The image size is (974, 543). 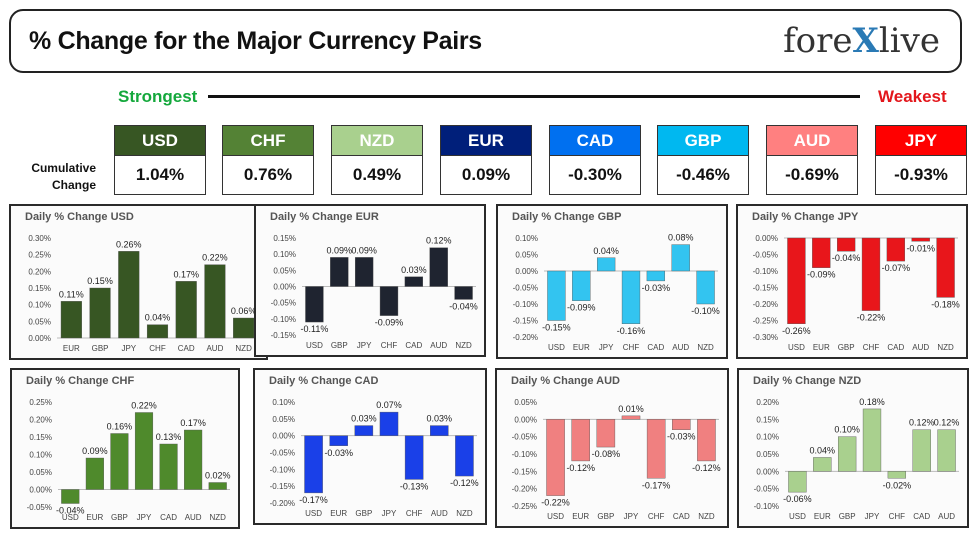 I want to click on data-label: -0.06%, so click(x=797, y=499).